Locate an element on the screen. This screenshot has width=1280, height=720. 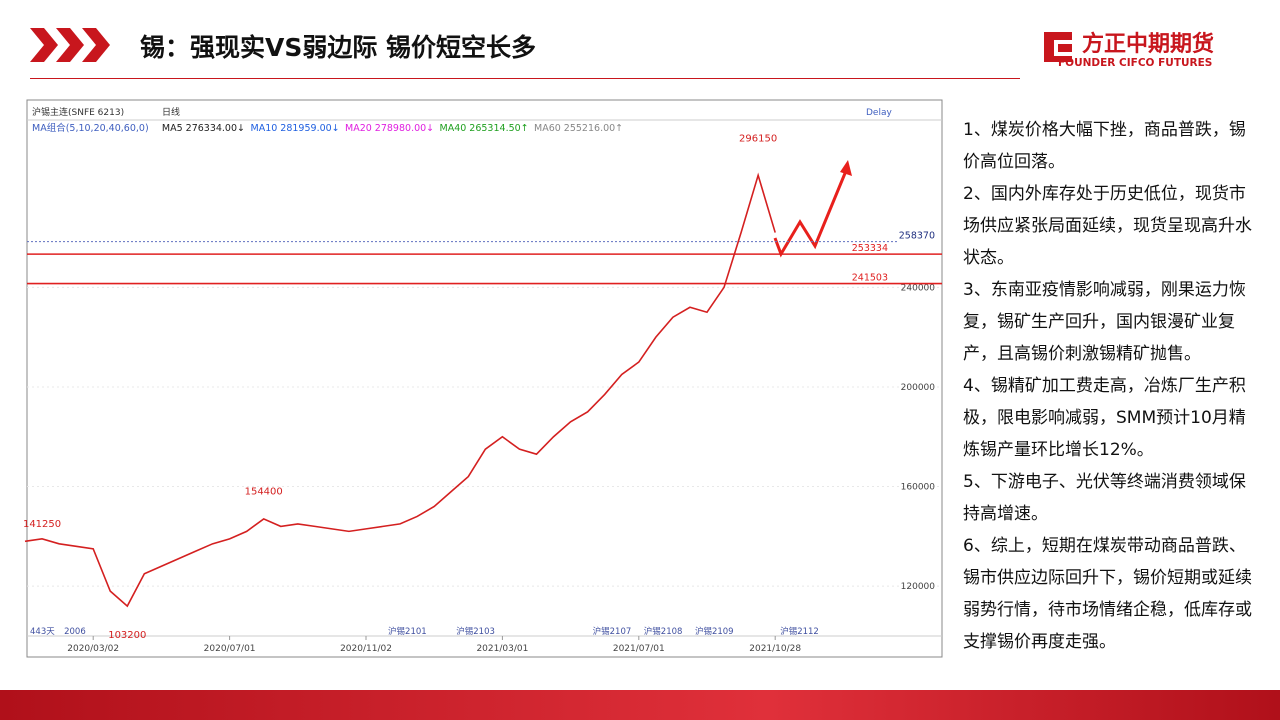
toolbar-label: 日线 is located at coordinates (171, 112).